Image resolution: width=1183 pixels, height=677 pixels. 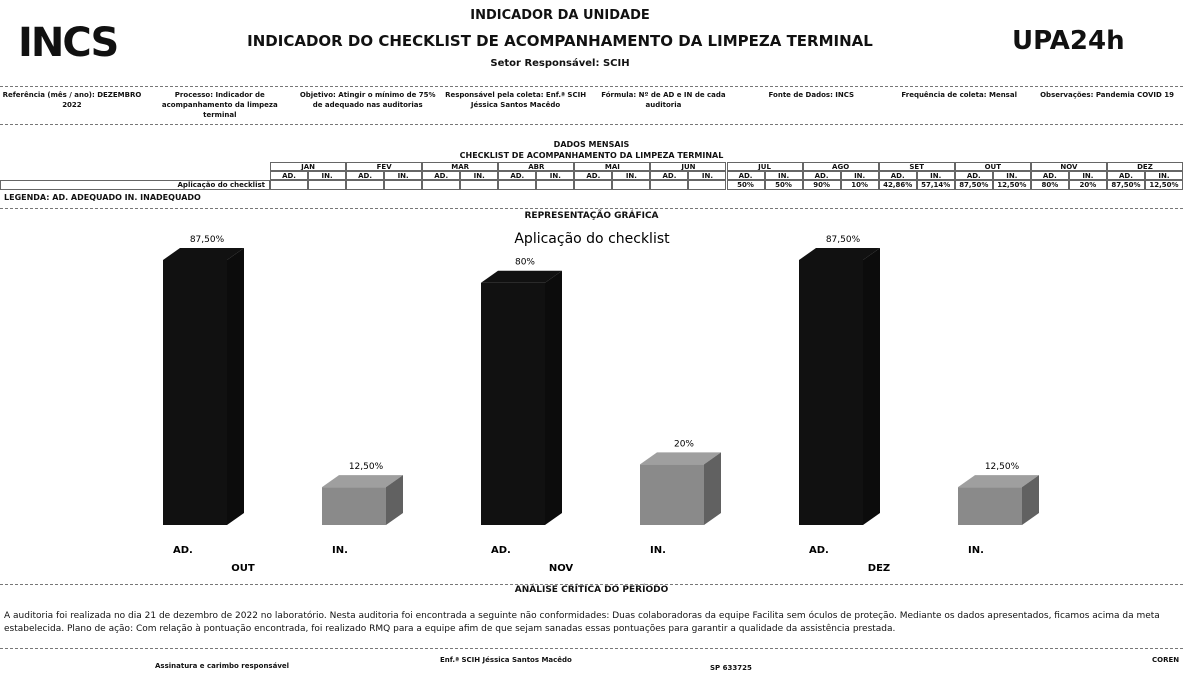 What do you see at coordinates (992, 166) in the screenshot?
I see `month-header: OUT` at bounding box center [992, 166].